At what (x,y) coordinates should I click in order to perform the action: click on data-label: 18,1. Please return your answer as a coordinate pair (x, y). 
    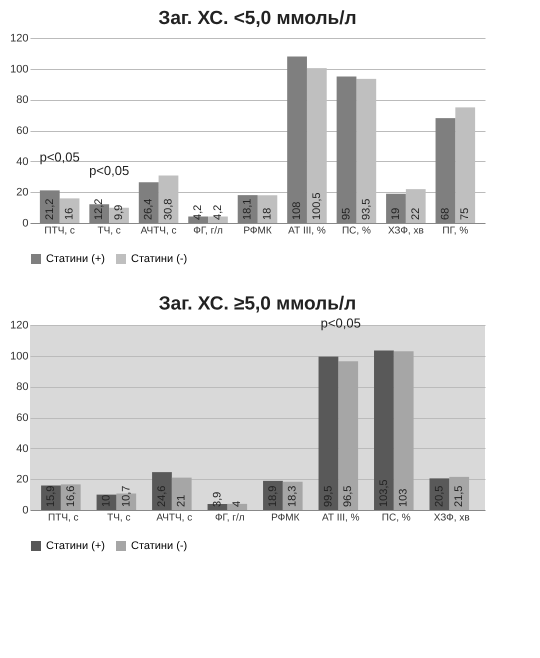
    Looking at the image, I should click on (248, 209).